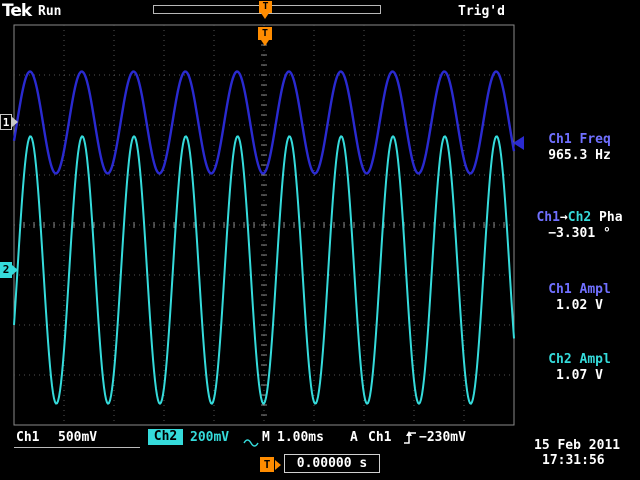  Describe the element at coordinates (380, 437) in the screenshot. I see `trigger-source: Ch1` at that location.